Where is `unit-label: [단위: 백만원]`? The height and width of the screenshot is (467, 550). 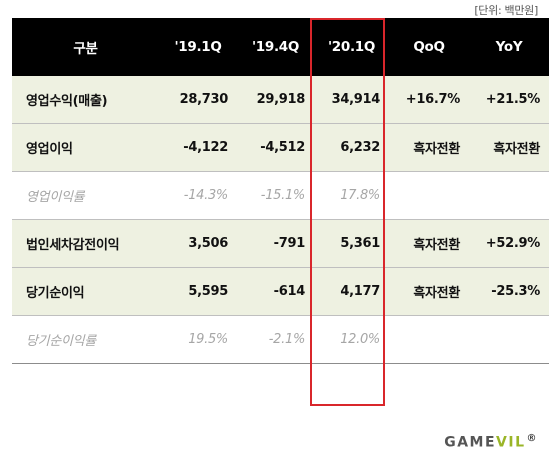
unit-label: [단위: 백만원] is located at coordinates (506, 10).